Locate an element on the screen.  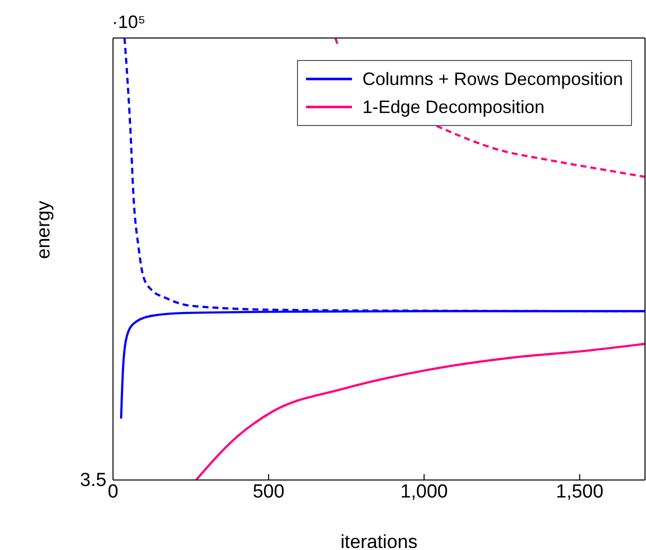
x-tick-label: 1,000 is located at coordinates (424, 491).